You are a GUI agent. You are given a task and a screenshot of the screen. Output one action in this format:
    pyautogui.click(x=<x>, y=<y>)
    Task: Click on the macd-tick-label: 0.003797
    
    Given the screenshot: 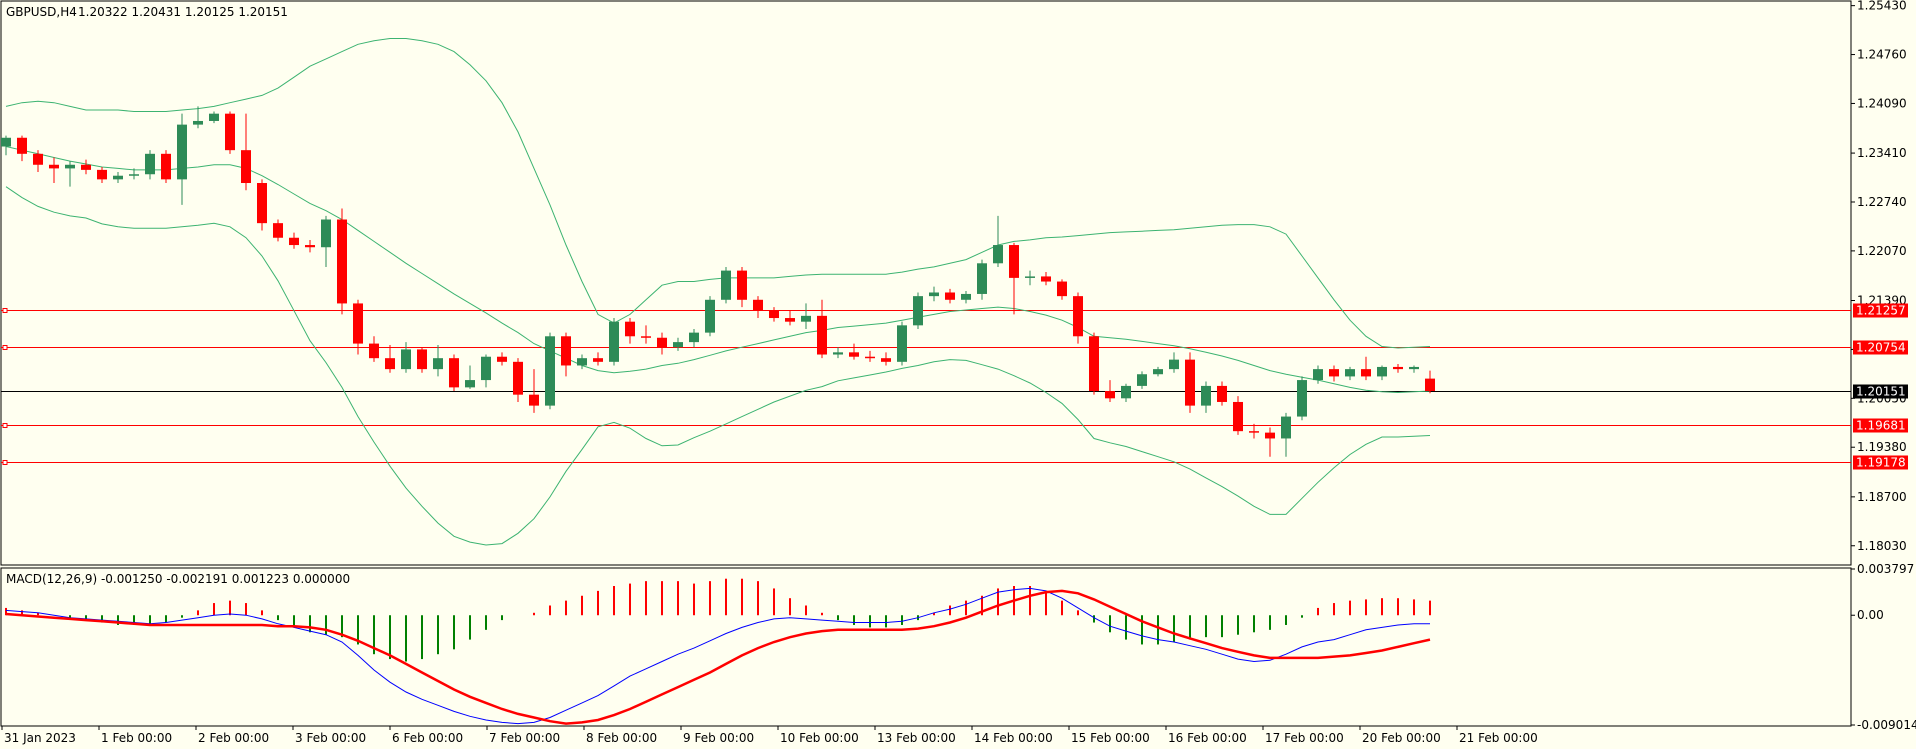 What is the action you would take?
    pyautogui.click(x=1885, y=569)
    